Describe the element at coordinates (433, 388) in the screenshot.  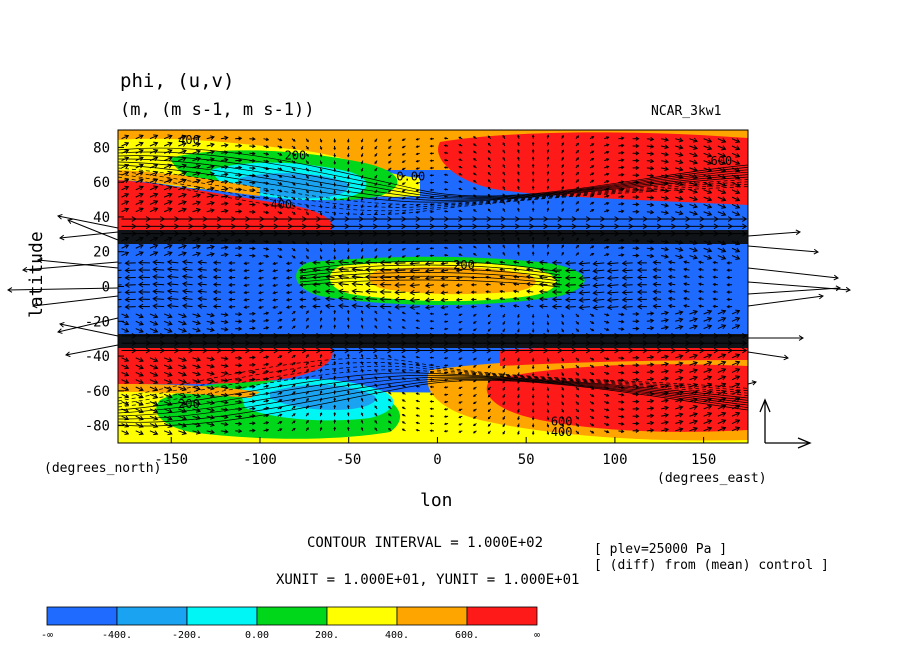
I see `contour-line` at that location.